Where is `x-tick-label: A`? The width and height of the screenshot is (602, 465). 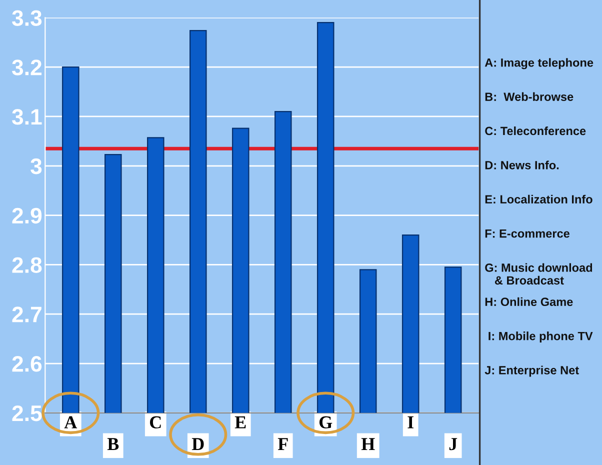 x-tick-label: A is located at coordinates (71, 422).